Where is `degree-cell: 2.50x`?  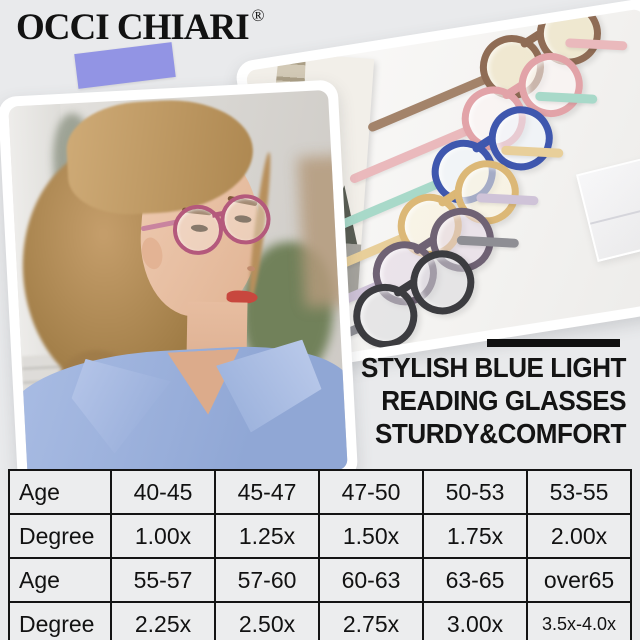
degree-cell: 2.50x is located at coordinates (267, 620).